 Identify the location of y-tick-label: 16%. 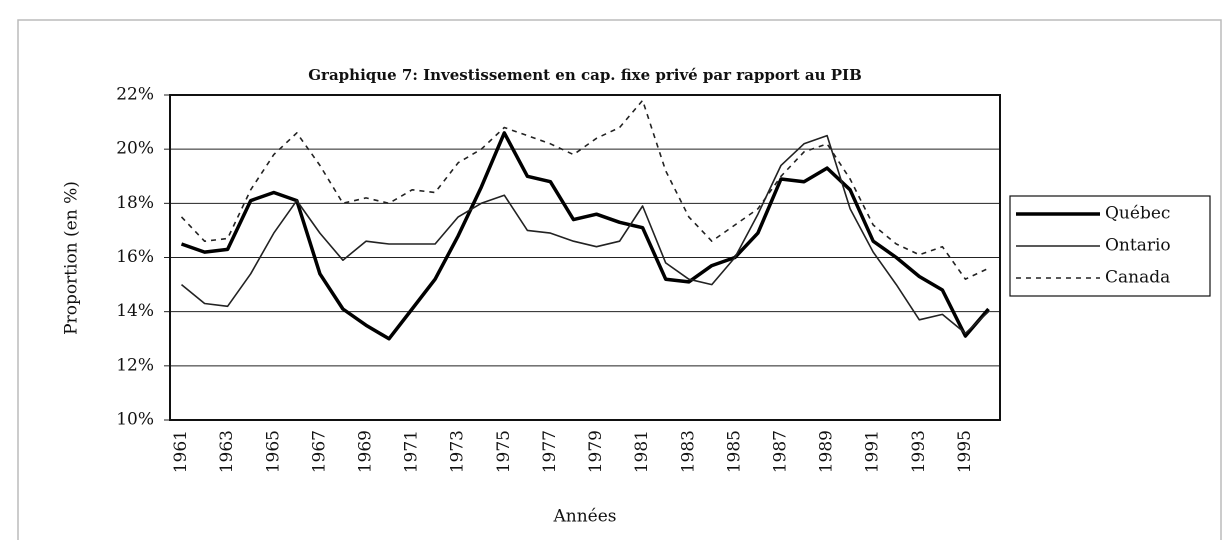
(135, 257).